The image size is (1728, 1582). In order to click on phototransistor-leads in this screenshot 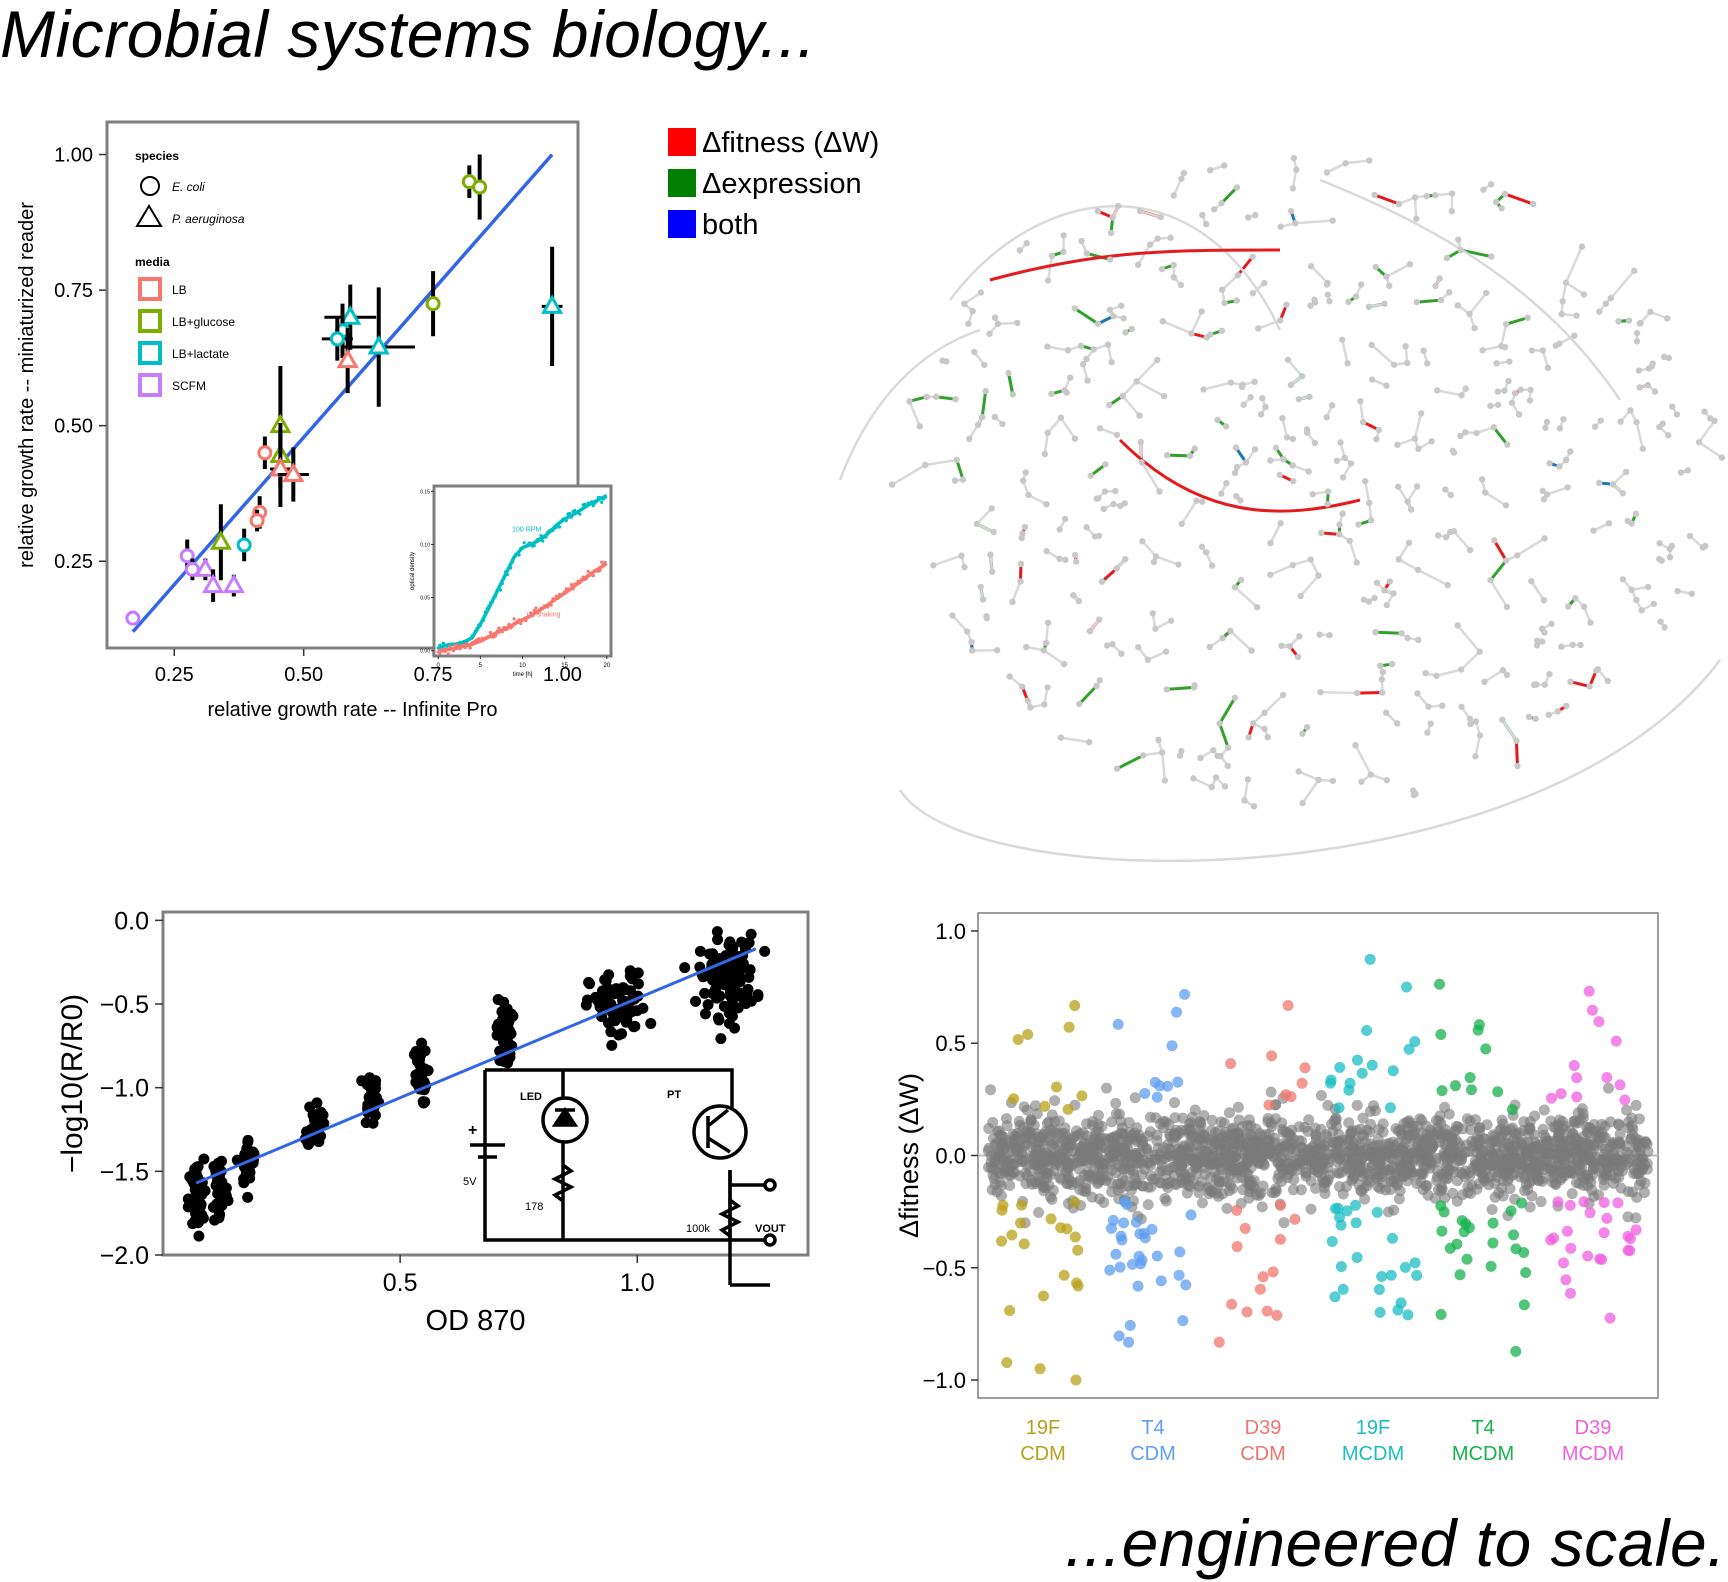, I will do `click(718, 1131)`.